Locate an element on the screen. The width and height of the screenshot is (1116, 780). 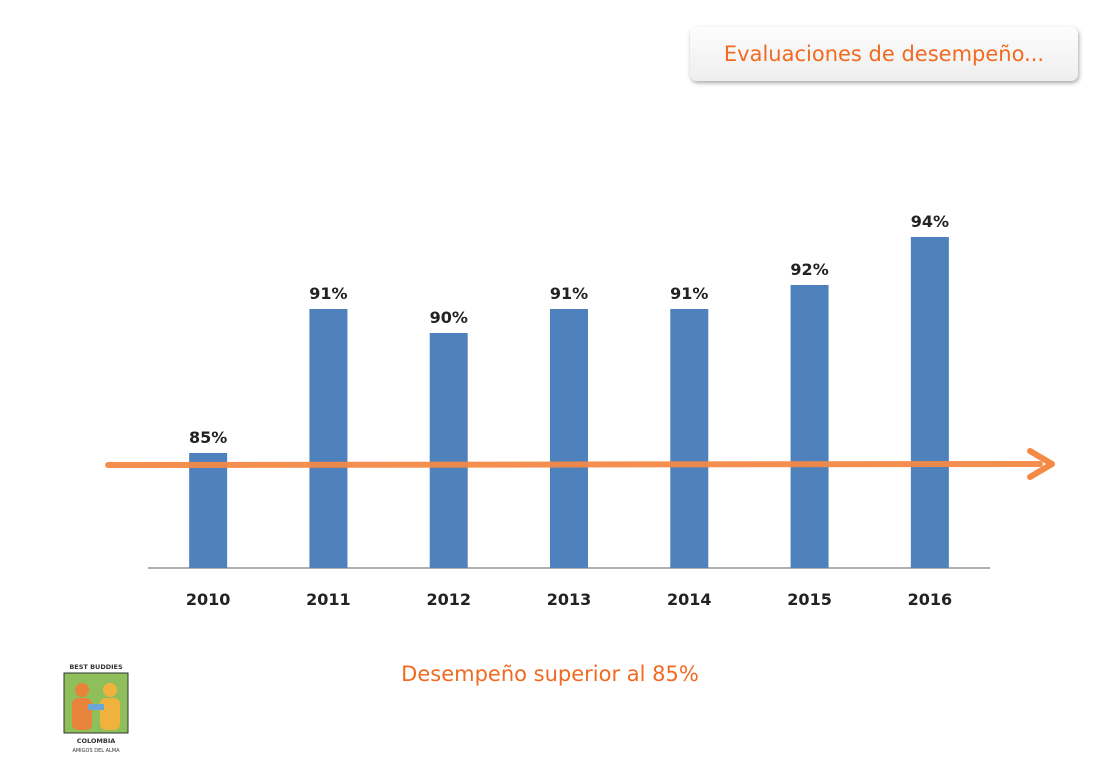
threshold-arrow-line is located at coordinates (574, 464).